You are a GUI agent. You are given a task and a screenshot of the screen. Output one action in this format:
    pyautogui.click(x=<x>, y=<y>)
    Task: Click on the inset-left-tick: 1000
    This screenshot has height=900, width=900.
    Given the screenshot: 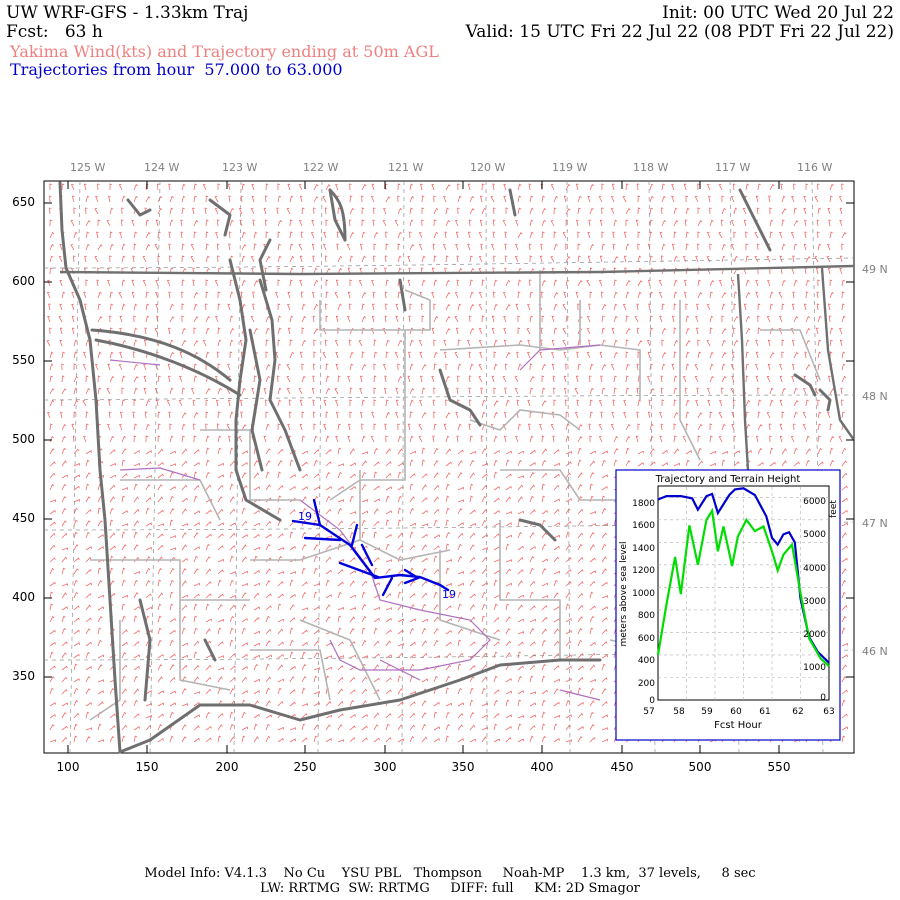 What is the action you would take?
    pyautogui.click(x=643, y=594)
    